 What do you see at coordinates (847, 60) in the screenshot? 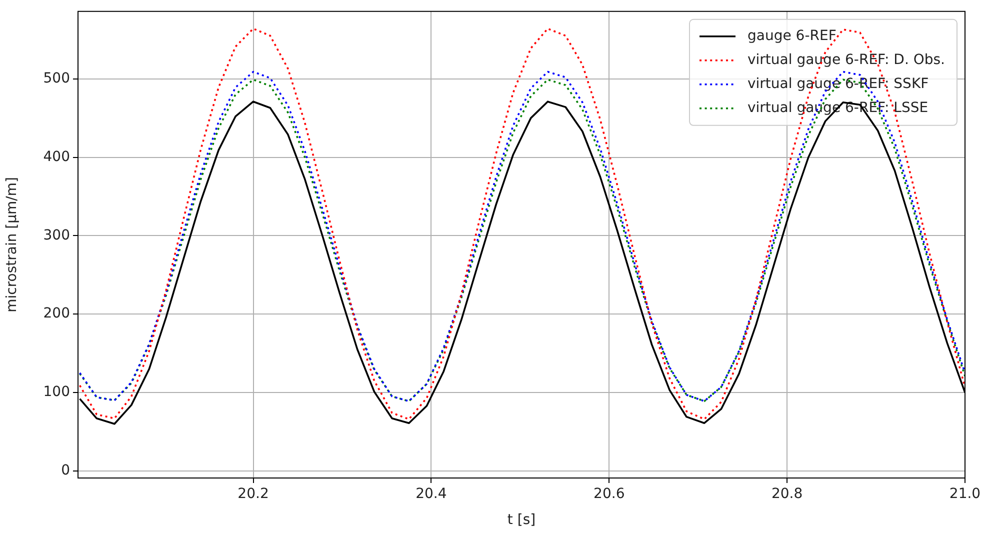
I see `legend-label: virtual gauge 6-REF: D. Obs.` at bounding box center [847, 60].